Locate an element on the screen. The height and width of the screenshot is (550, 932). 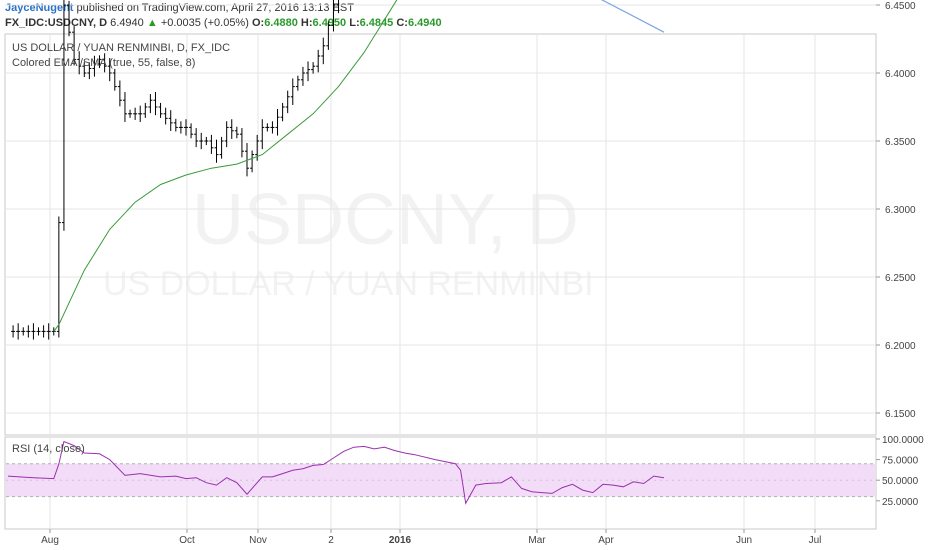
high-label: H: is located at coordinates (306, 23).